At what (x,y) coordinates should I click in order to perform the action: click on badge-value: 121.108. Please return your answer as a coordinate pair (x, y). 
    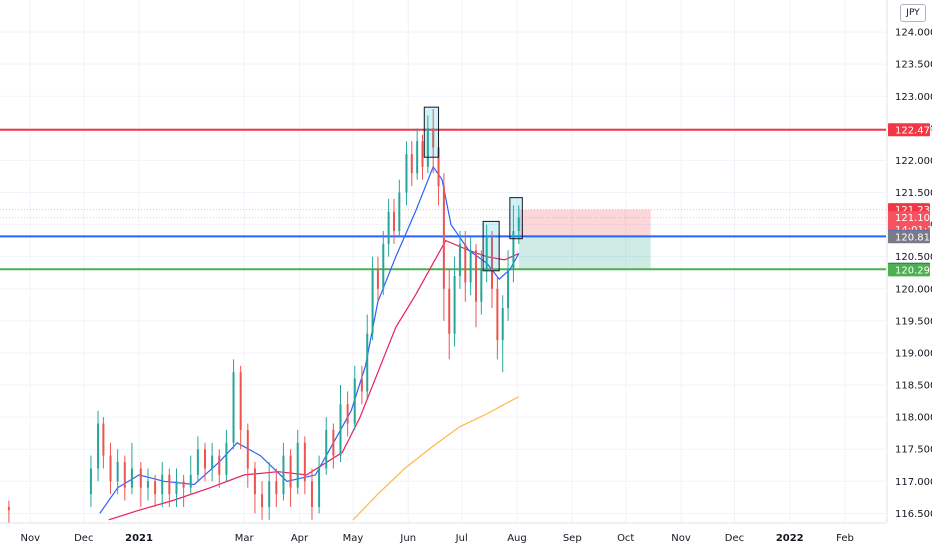
    Looking at the image, I should click on (913, 218).